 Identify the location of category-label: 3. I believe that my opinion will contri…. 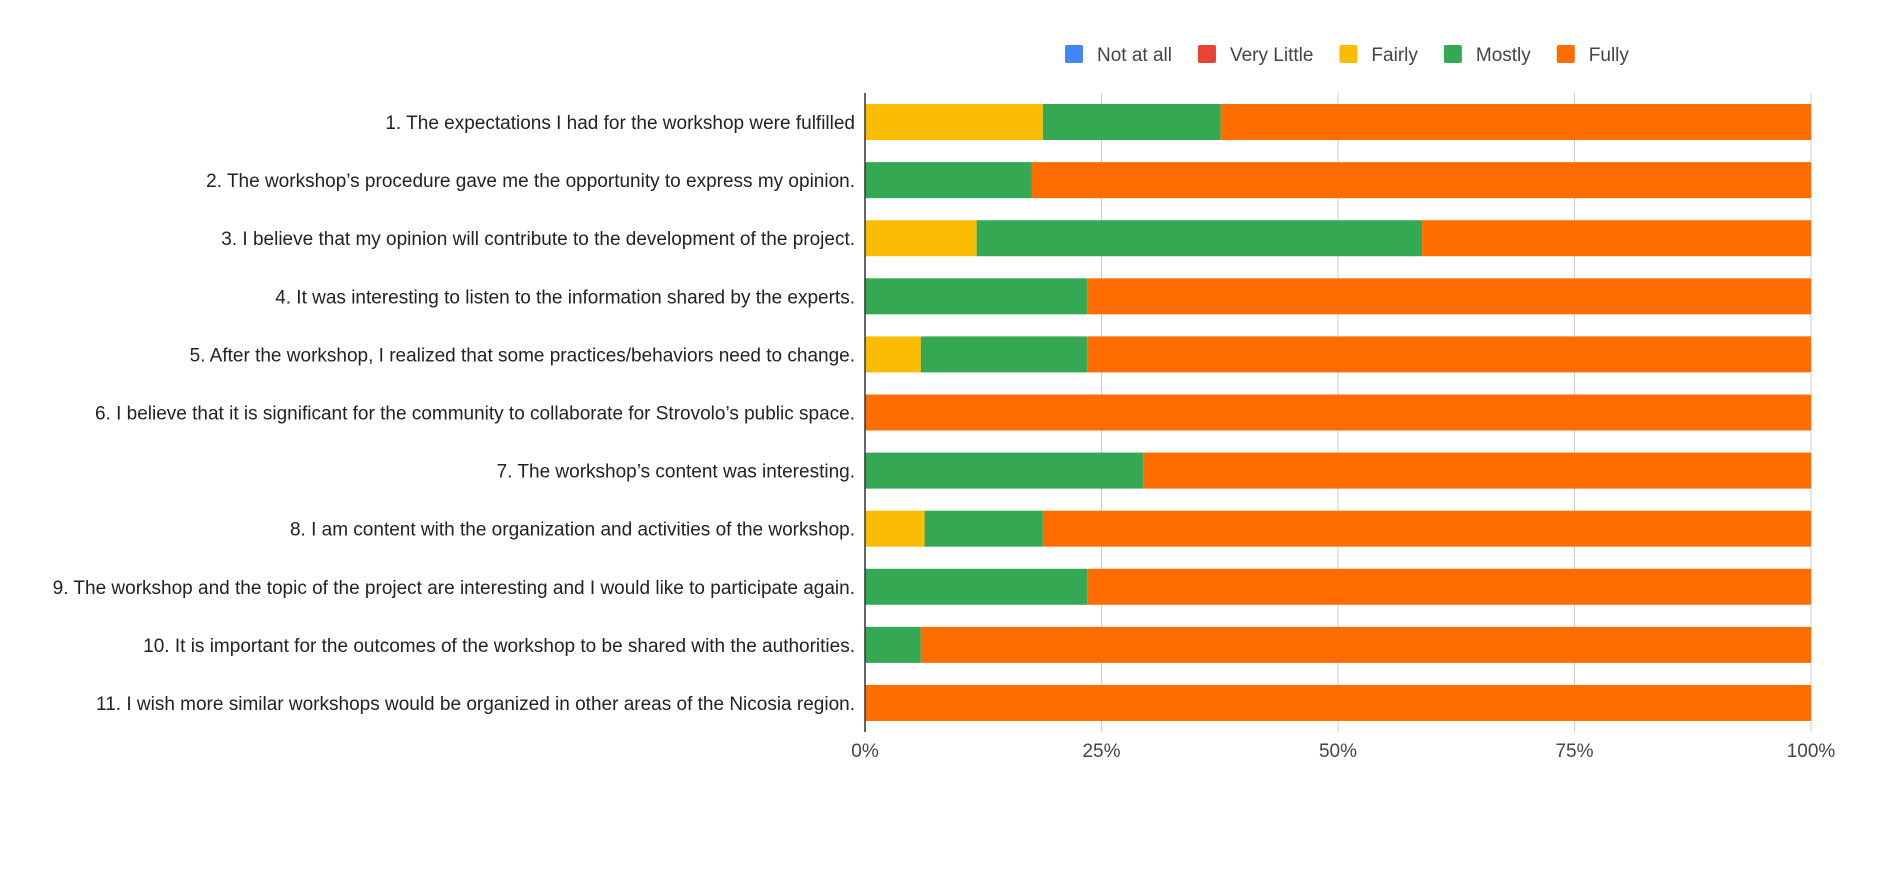
(538, 239).